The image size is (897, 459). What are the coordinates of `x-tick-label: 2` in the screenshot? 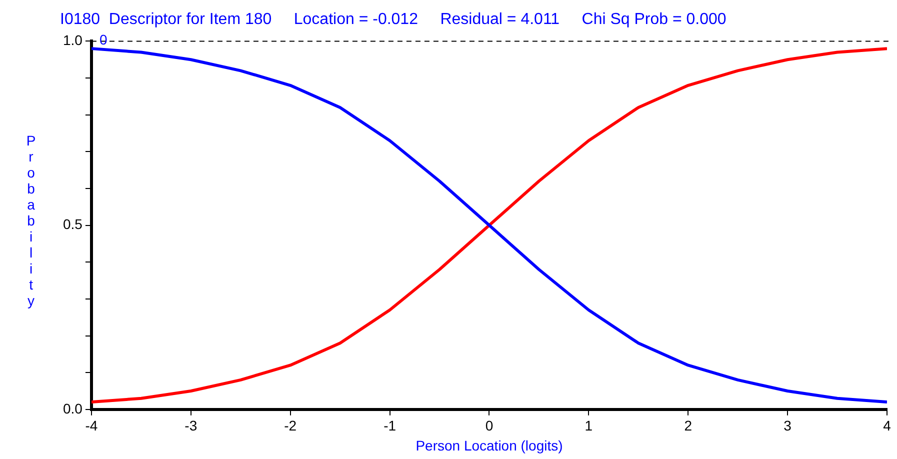 It's located at (688, 426).